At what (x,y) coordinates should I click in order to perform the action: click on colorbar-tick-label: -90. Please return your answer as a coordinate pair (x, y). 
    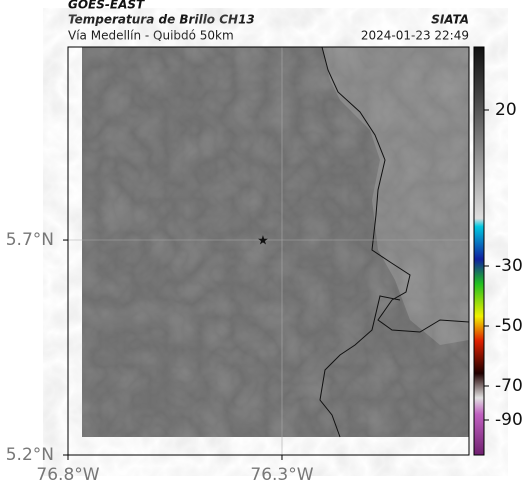
    Looking at the image, I should click on (509, 420).